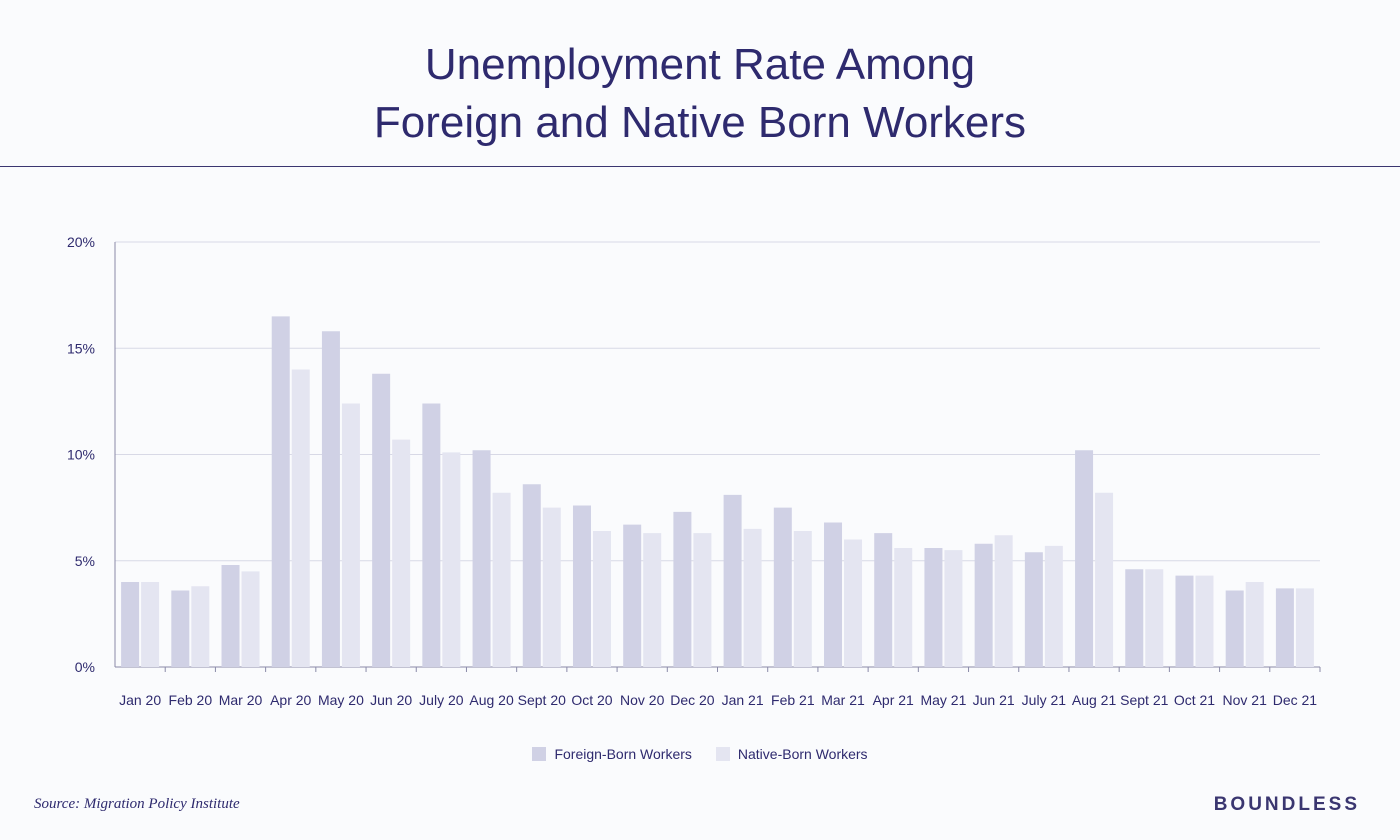 Image resolution: width=1400 pixels, height=840 pixels. What do you see at coordinates (137, 804) in the screenshot?
I see `source-note: Source: Migration Policy Institute` at bounding box center [137, 804].